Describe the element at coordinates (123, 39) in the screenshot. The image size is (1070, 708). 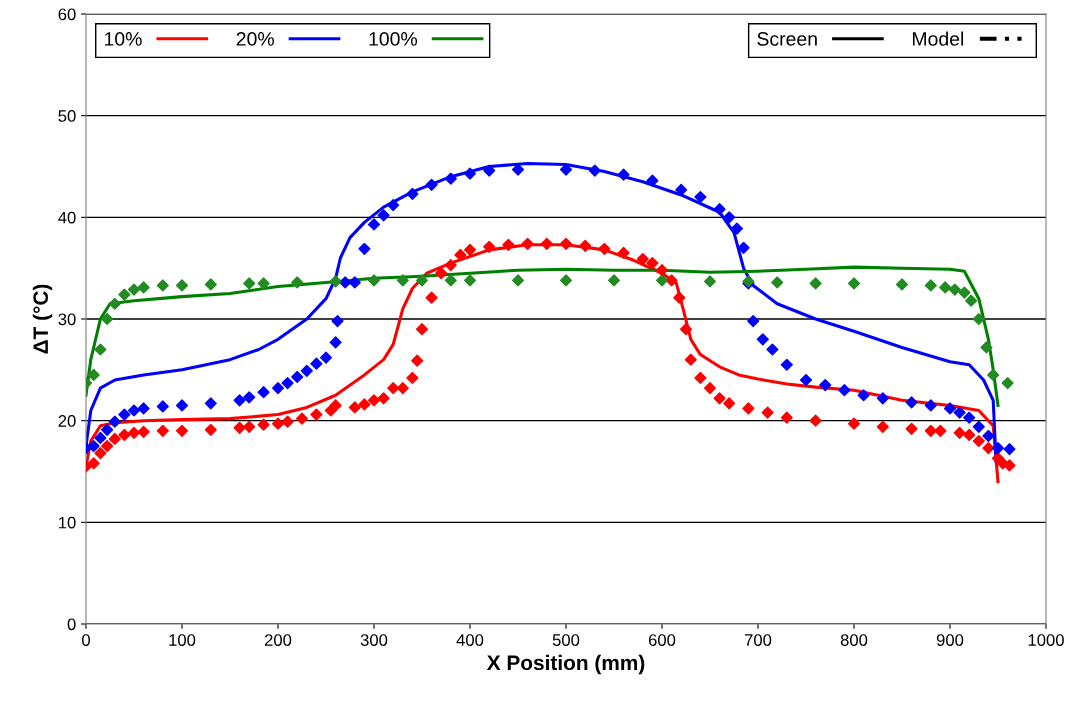
I see `legend-label: 10%` at that location.